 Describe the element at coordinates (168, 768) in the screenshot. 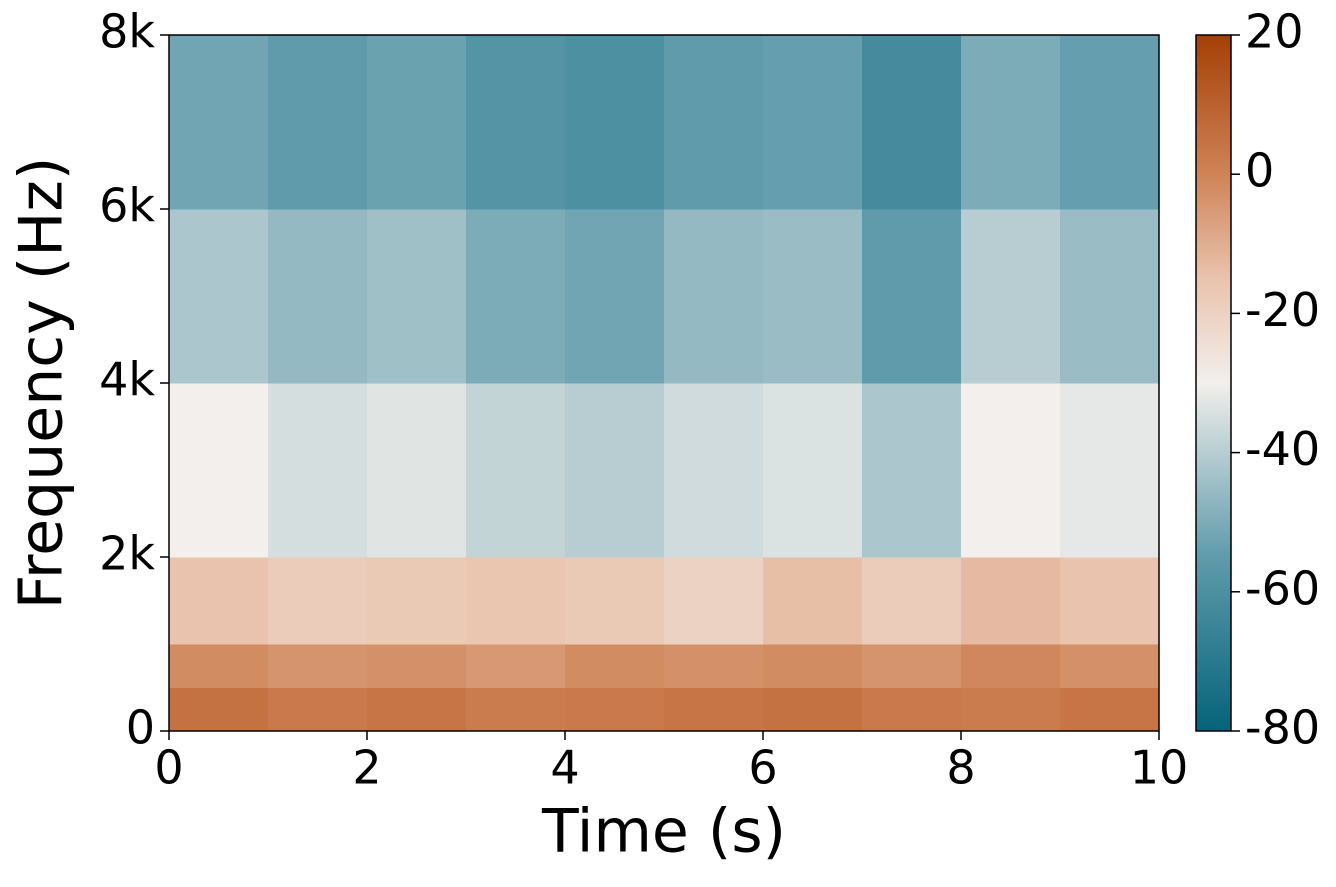

I see `x-tick-label: 0` at that location.